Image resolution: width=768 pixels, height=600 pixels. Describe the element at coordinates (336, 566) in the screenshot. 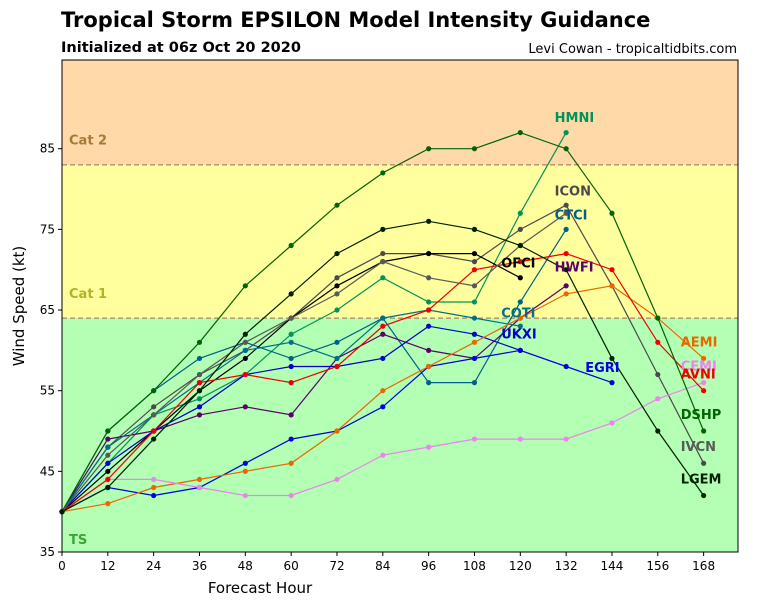

I see `x-tick-label-72: 72` at that location.